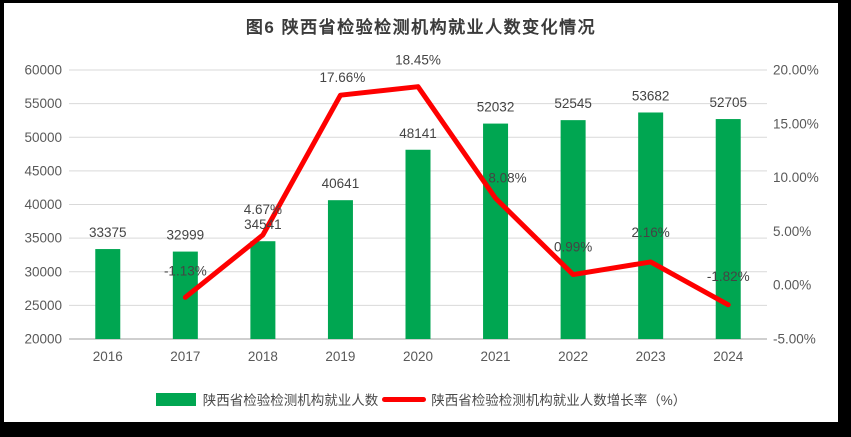 Image resolution: width=851 pixels, height=437 pixels. What do you see at coordinates (290, 400) in the screenshot?
I see `legend-label-employment: 陕西省检验检测机构就业人数` at bounding box center [290, 400].